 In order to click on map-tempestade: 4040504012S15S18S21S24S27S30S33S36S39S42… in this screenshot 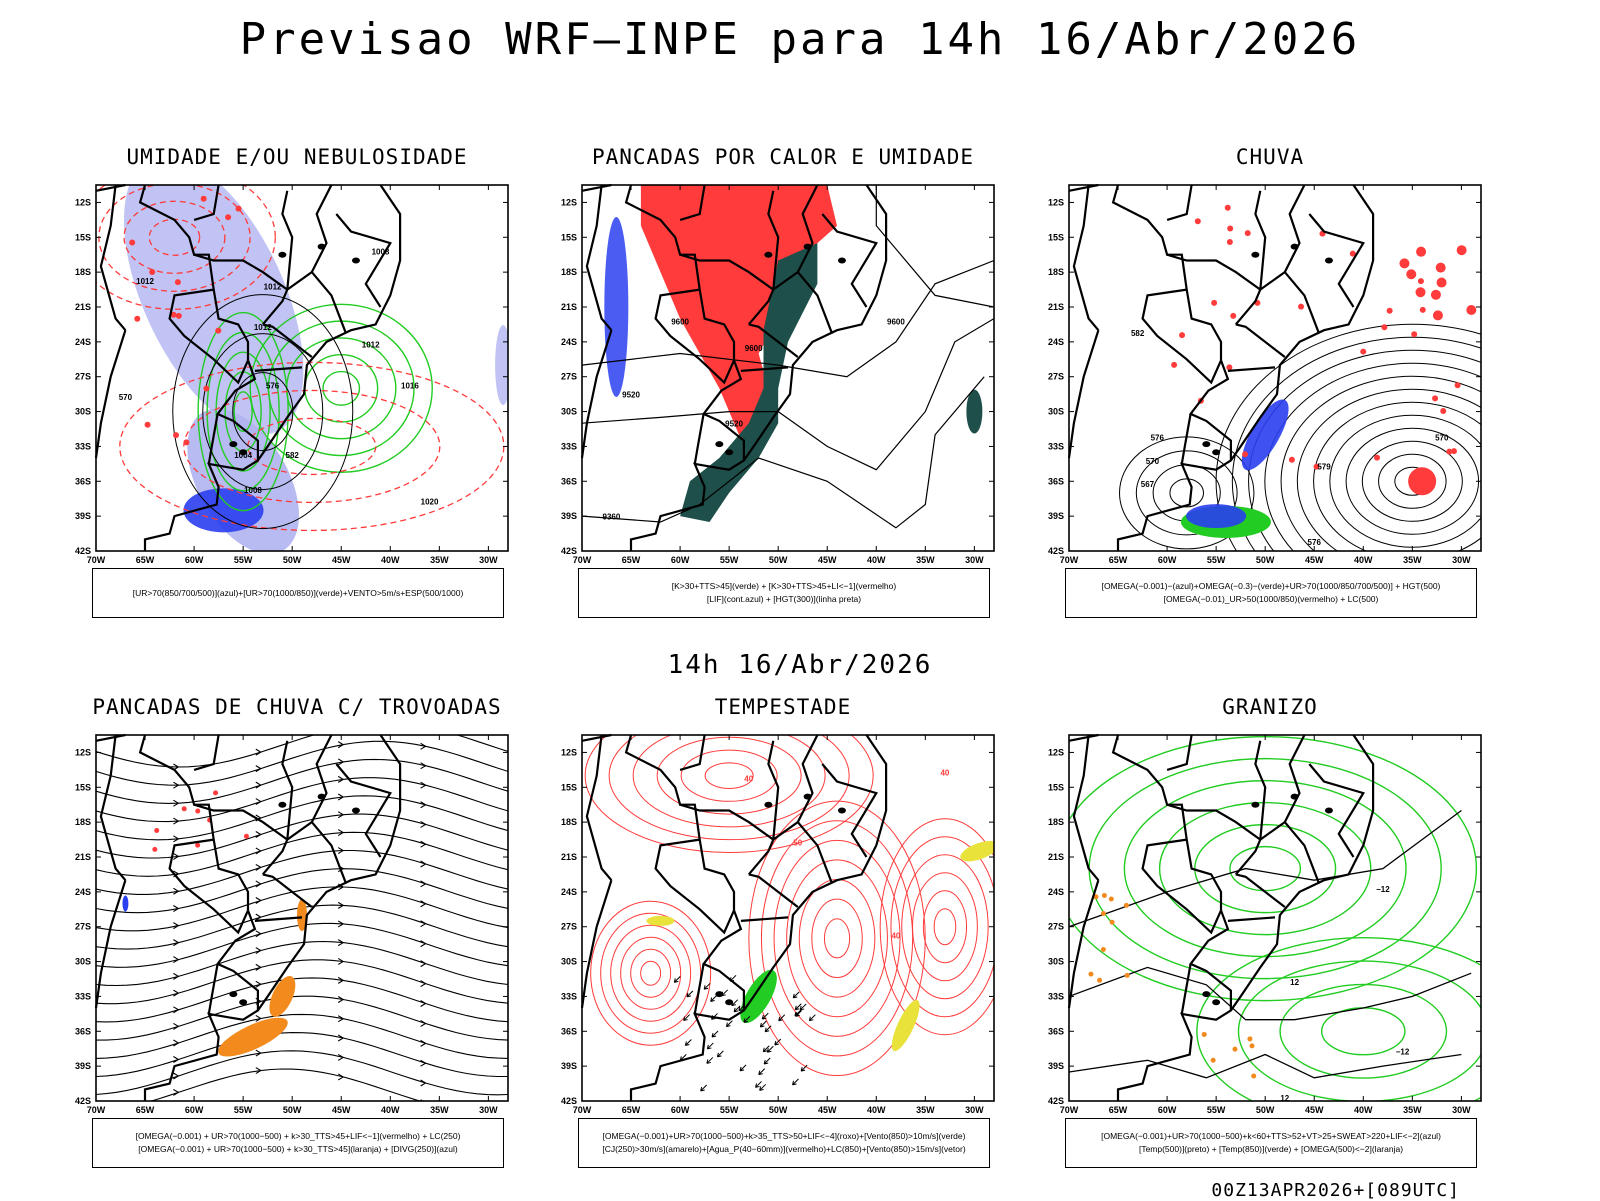, I will do `click(783, 927)`.